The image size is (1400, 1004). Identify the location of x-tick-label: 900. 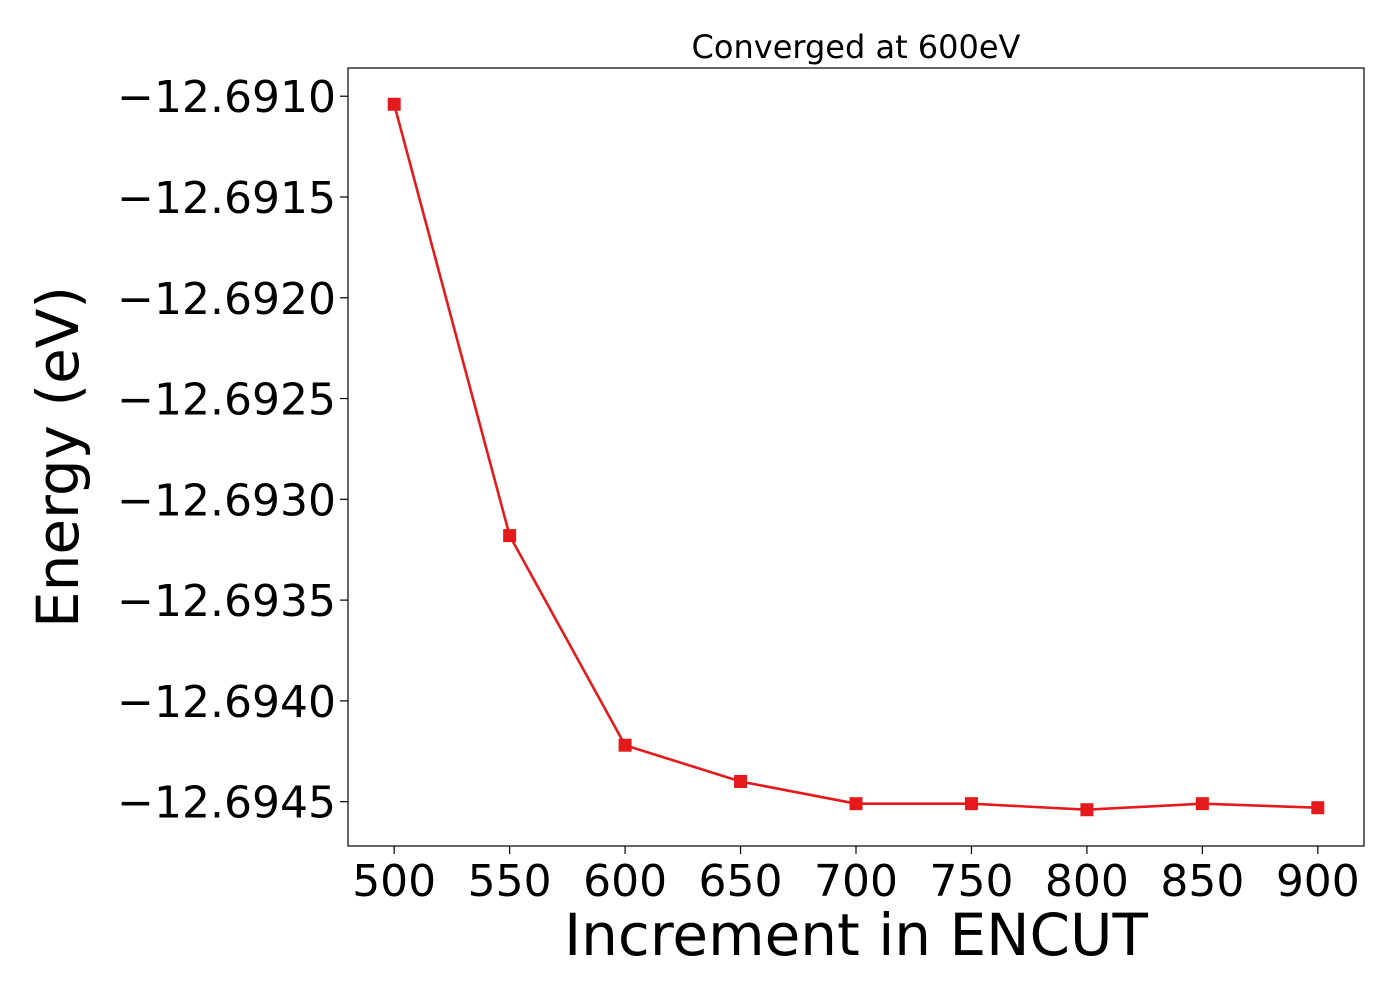
(1318, 881).